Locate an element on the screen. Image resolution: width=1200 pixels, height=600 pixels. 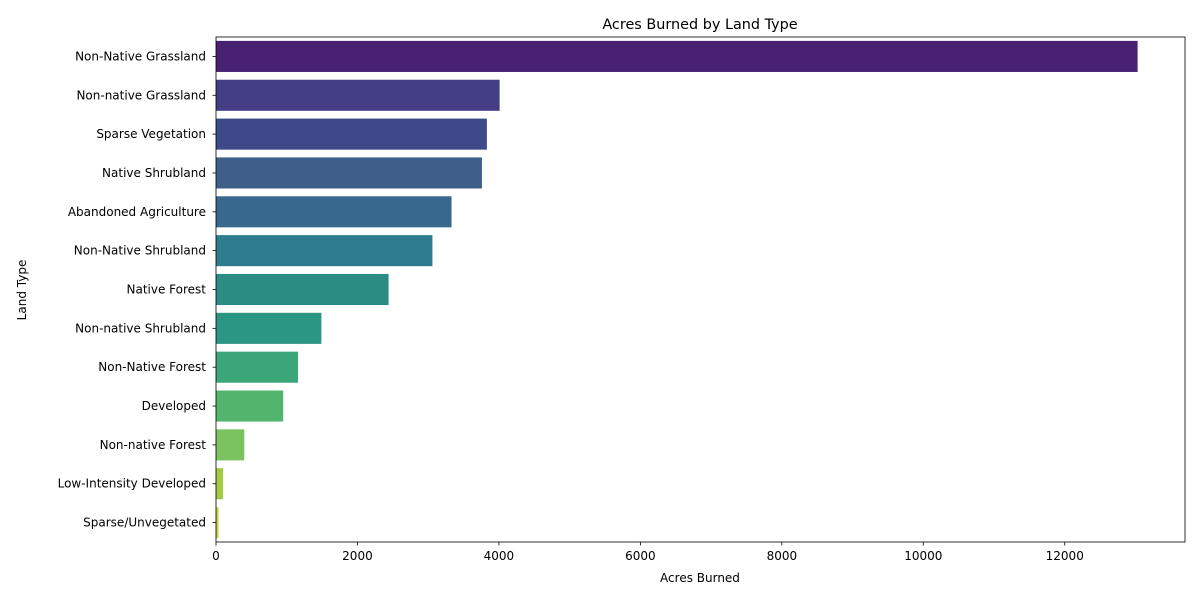
y-tick-label: Non-native Forest is located at coordinates (153, 445).